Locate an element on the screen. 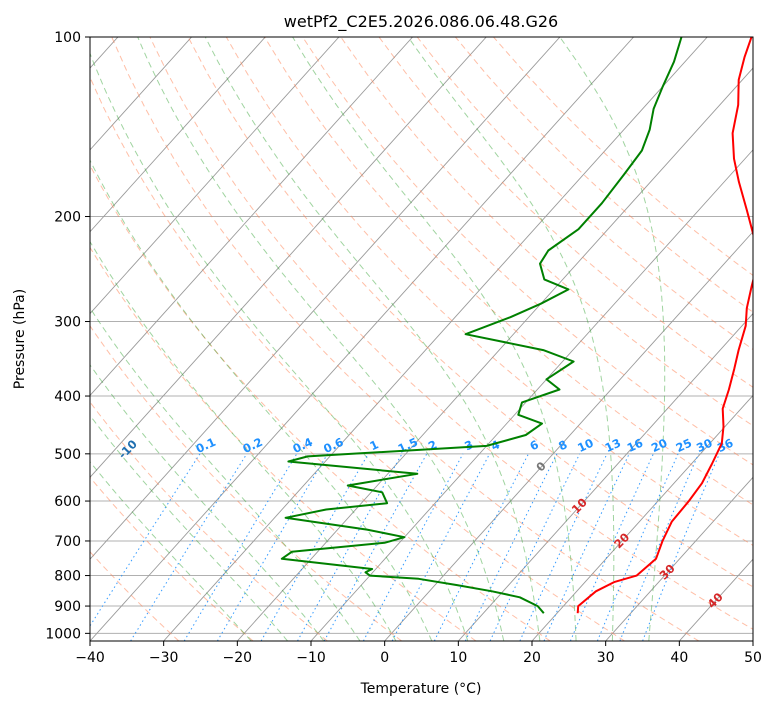  x-tick-label: −20 is located at coordinates (238, 658).